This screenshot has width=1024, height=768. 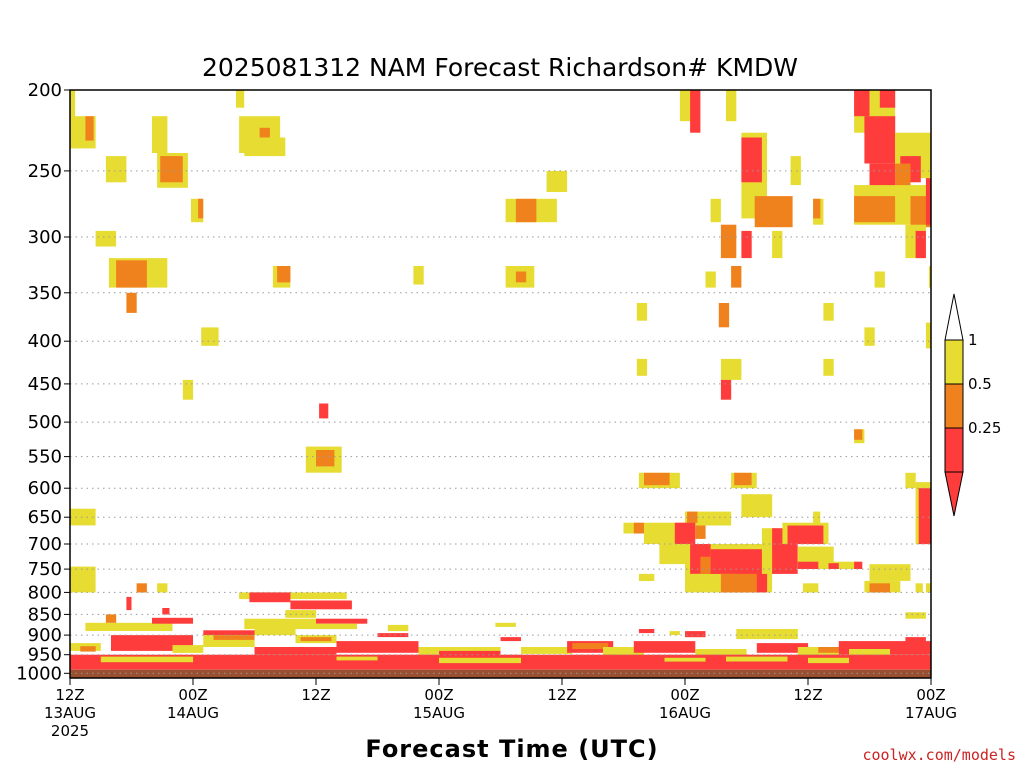 I want to click on x-tick-label: 16AUG, so click(x=685, y=713).